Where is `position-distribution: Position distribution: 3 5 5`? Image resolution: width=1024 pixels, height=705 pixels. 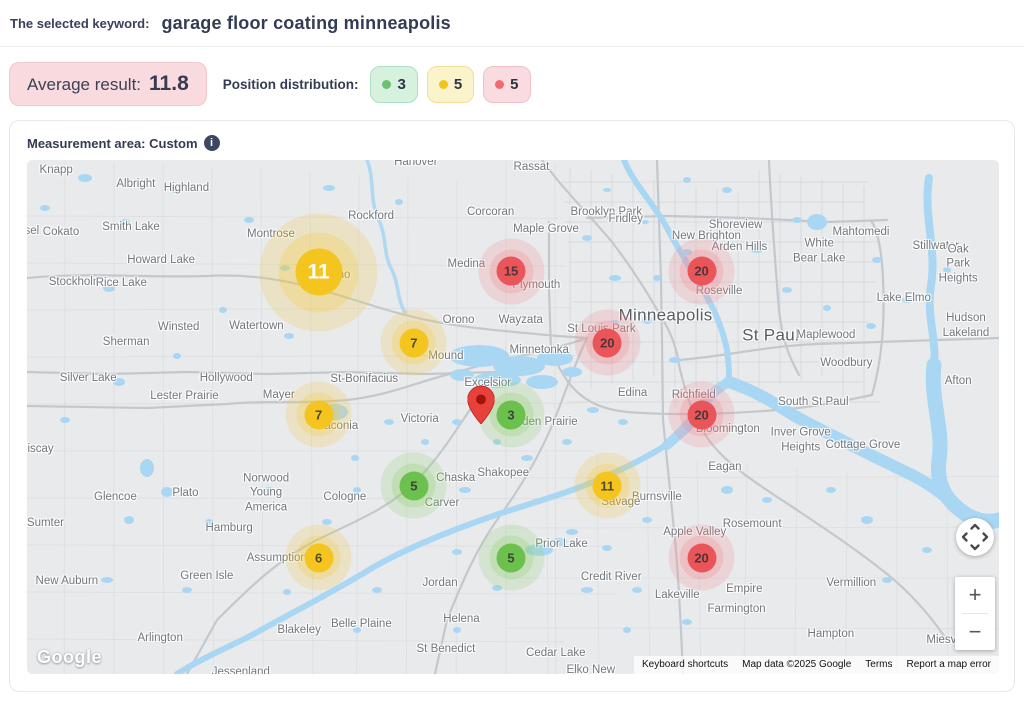
position-distribution: Position distribution: 3 5 5 is located at coordinates (376, 84).